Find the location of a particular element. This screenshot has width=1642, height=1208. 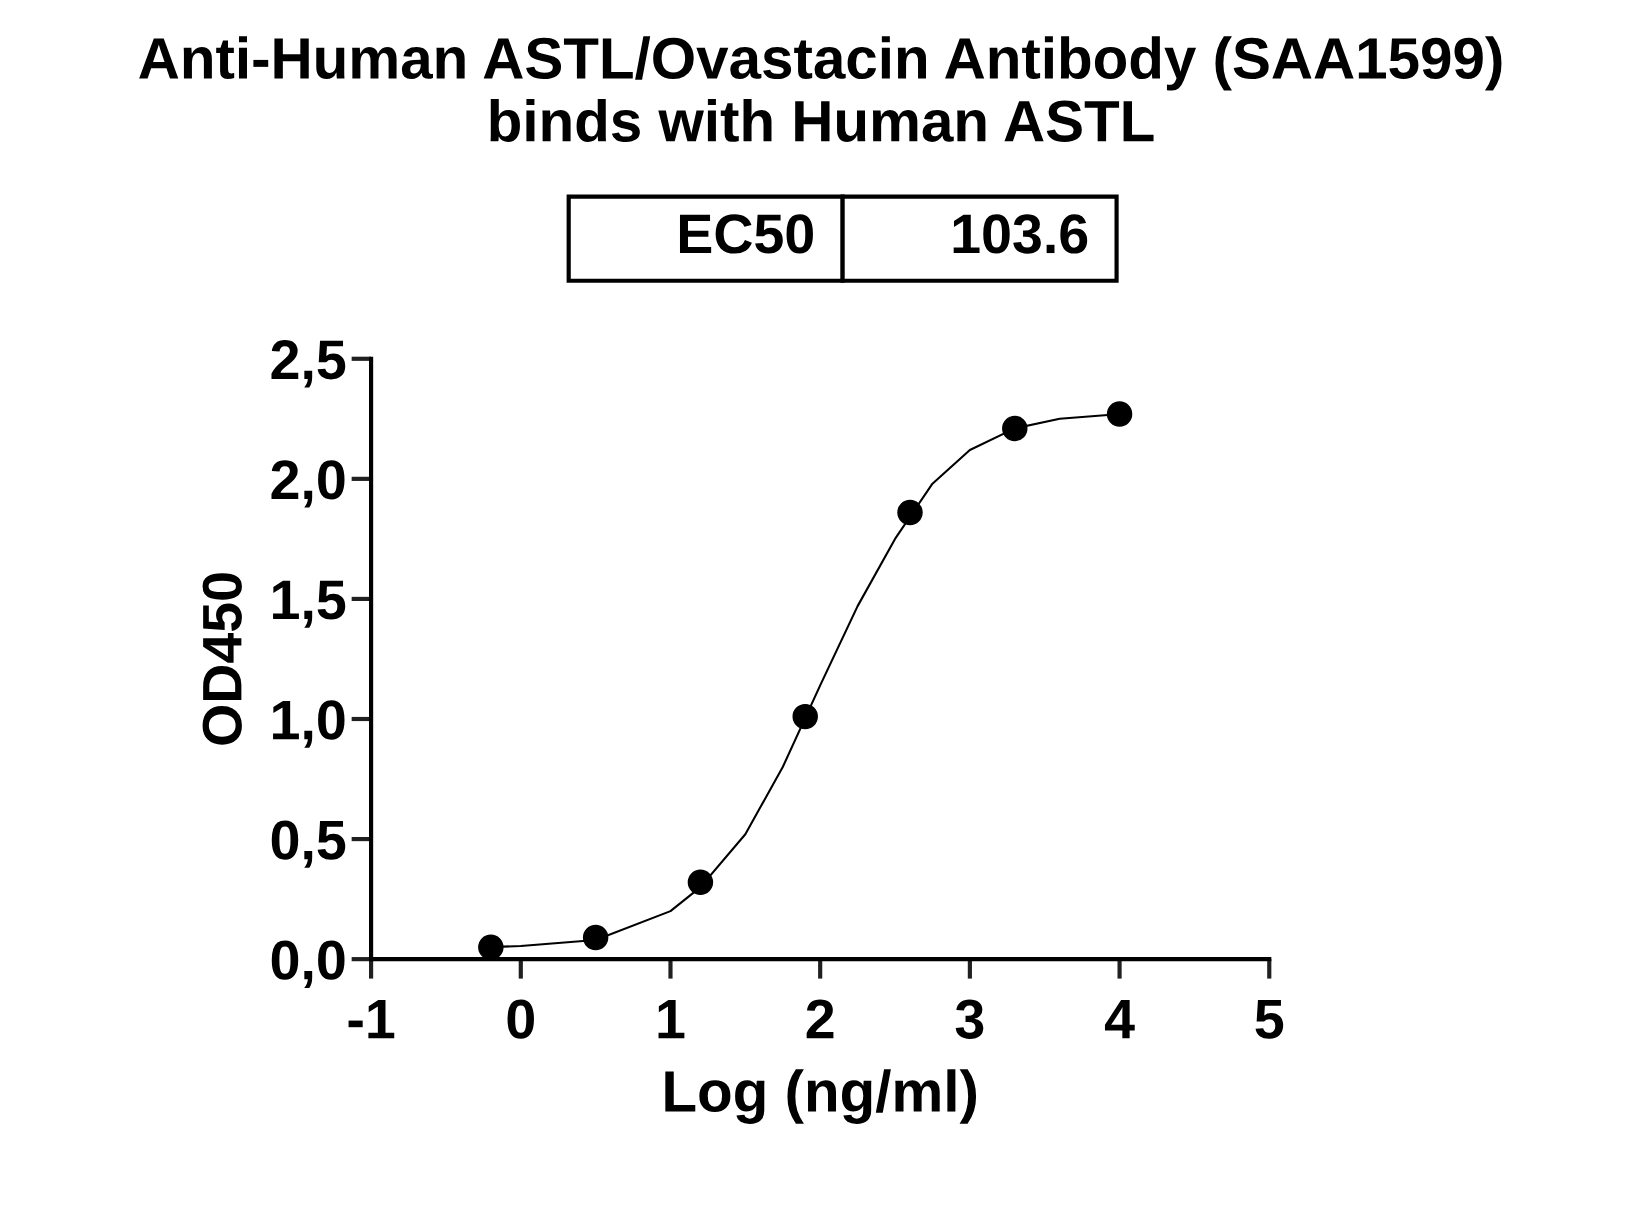

y-tick-label: 1,0 is located at coordinates (309, 724).